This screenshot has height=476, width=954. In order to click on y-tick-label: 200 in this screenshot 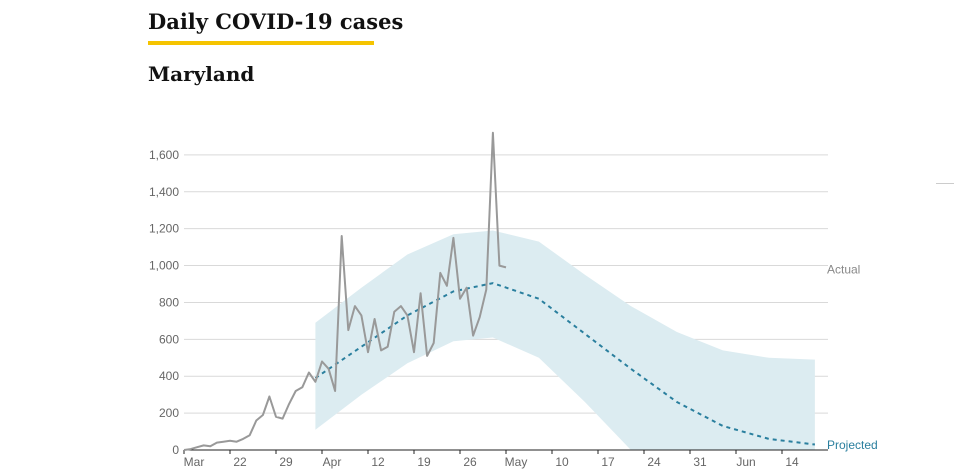, I will do `click(169, 413)`.